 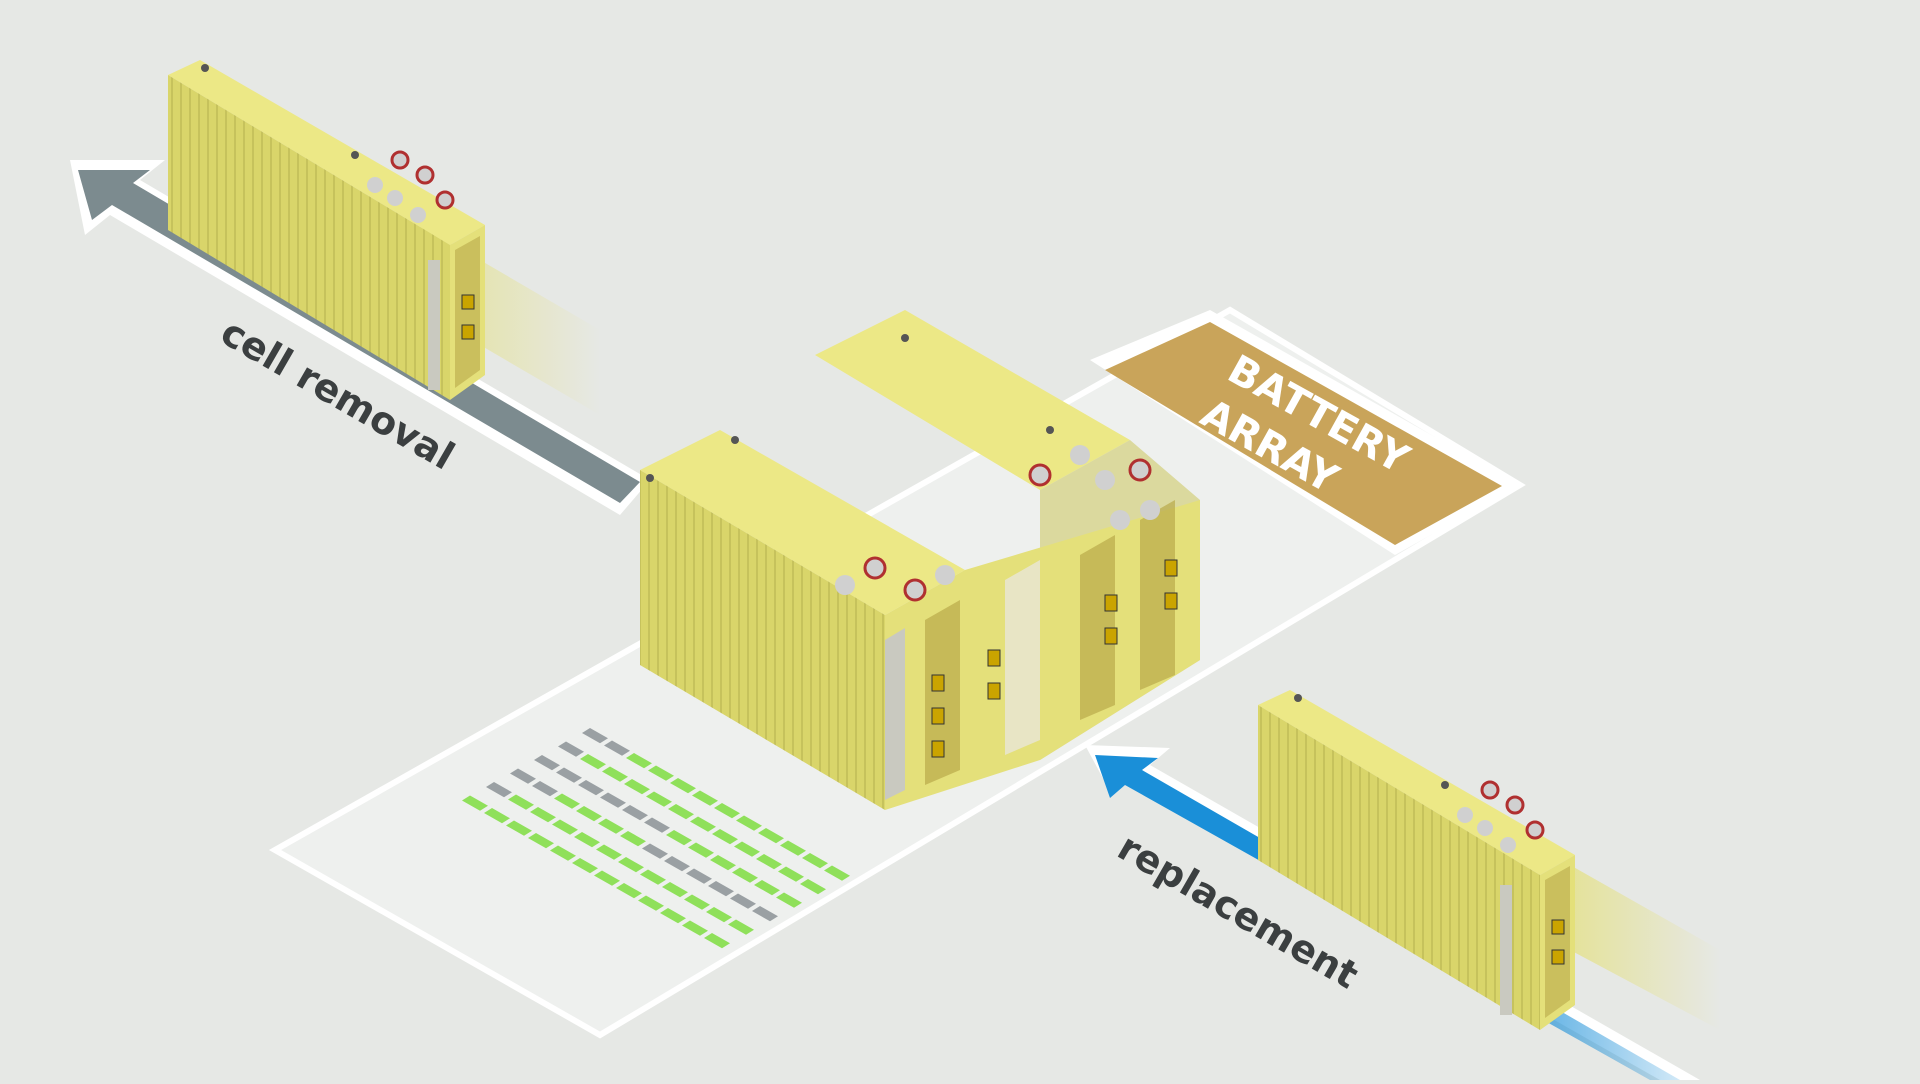 What do you see at coordinates (1489, 860) in the screenshot?
I see `replacement-cell-module` at bounding box center [1489, 860].